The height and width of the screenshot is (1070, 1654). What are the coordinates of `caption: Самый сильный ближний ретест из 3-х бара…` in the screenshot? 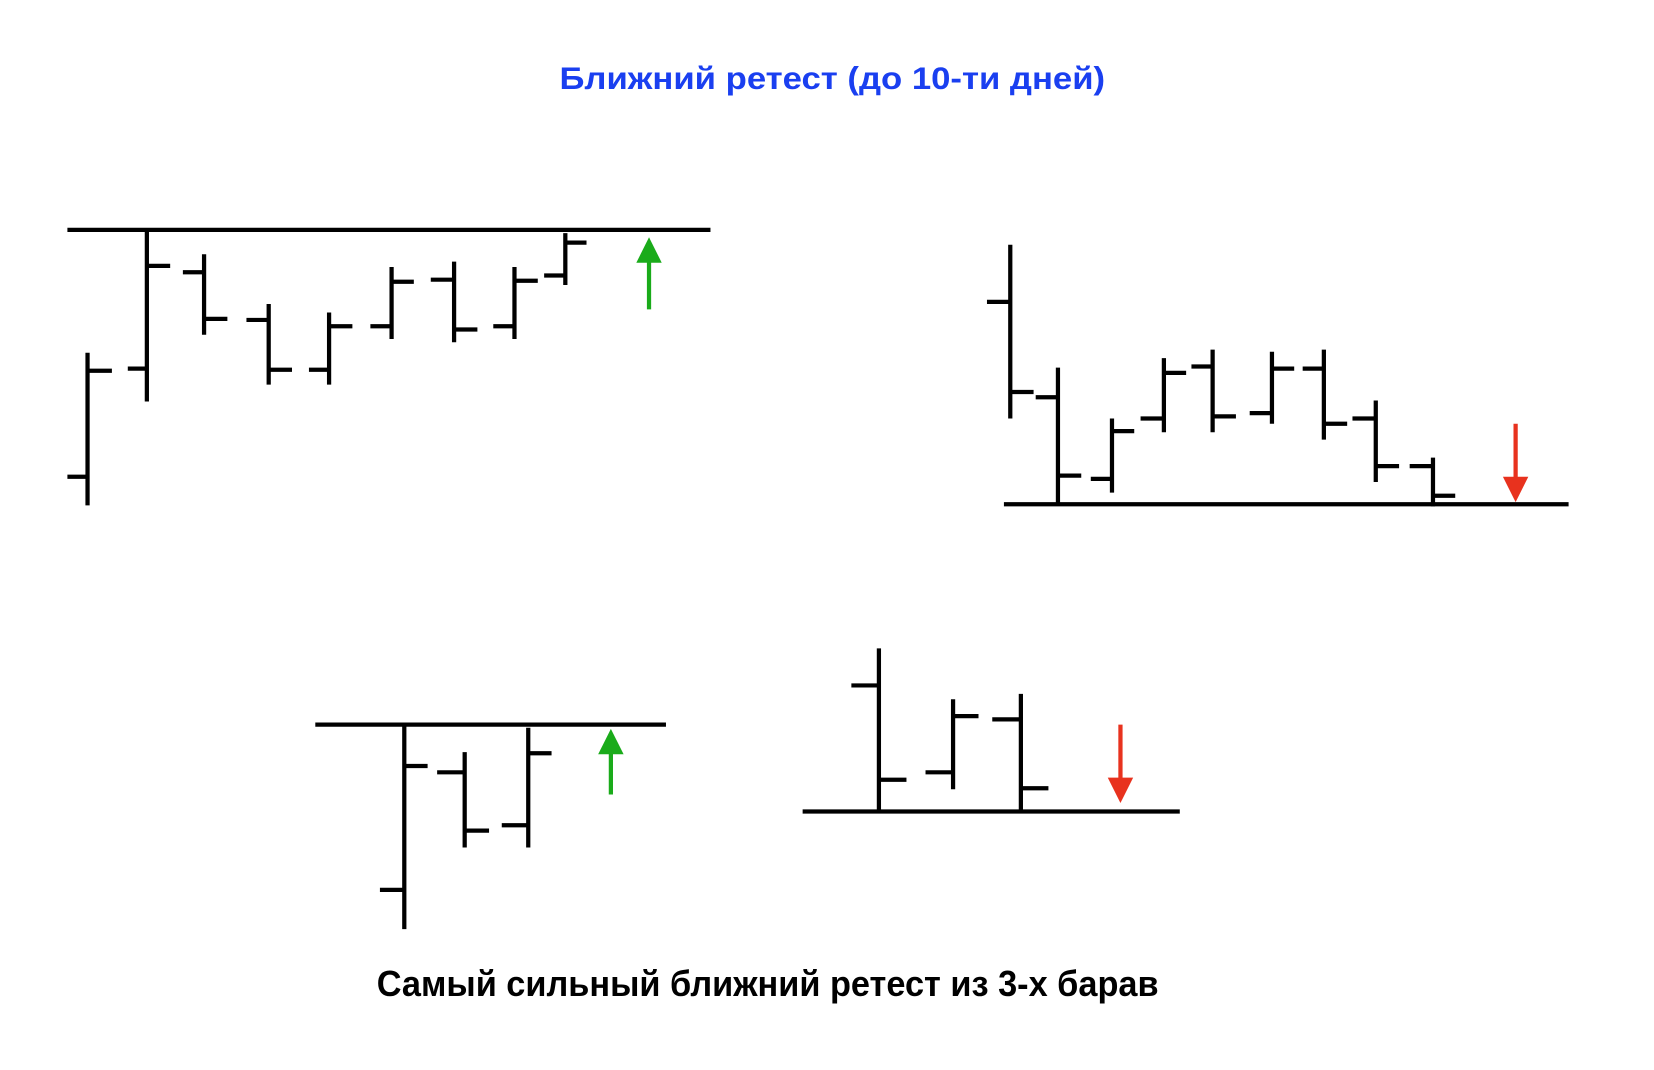 It's located at (768, 983).